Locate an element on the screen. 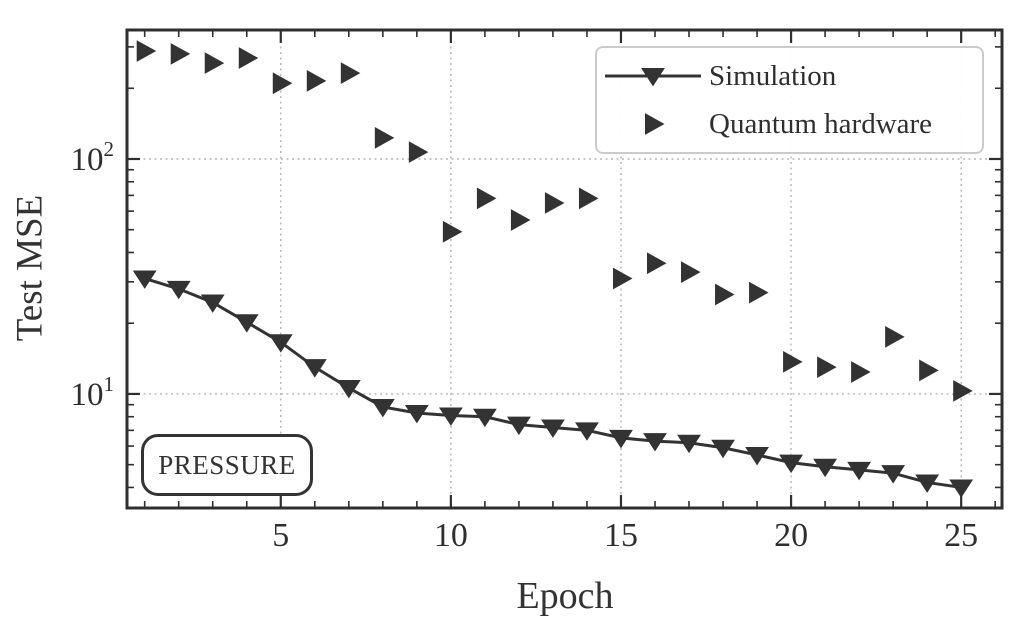  y-tick-label: 10² is located at coordinates (93, 157).